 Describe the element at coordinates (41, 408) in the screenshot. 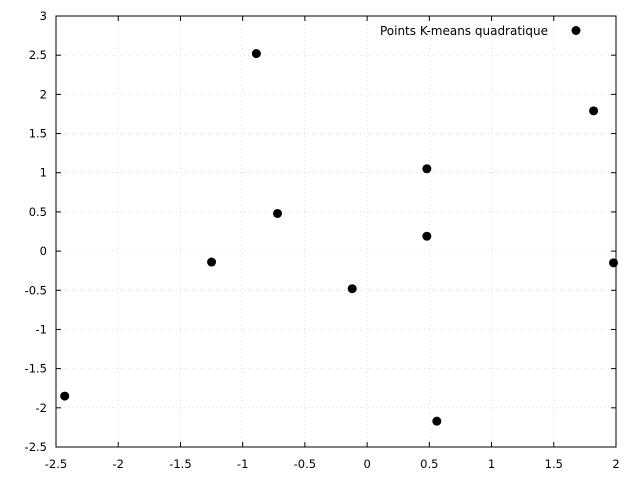

I see `y-tick-label: -2` at that location.